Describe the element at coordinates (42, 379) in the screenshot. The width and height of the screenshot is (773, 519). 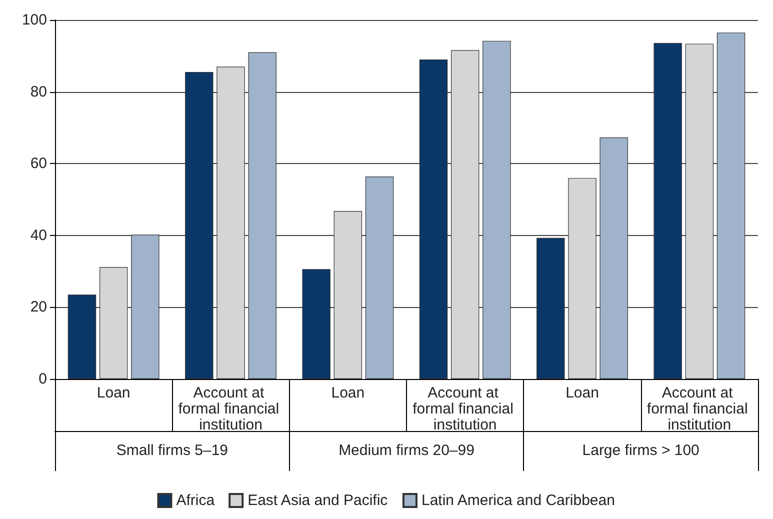
I see `y-tick-label: 0` at that location.